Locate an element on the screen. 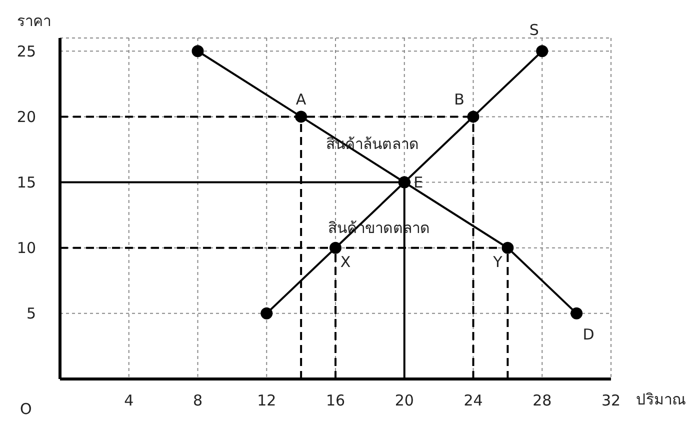  y-tick-label: 25 is located at coordinates (26, 51).